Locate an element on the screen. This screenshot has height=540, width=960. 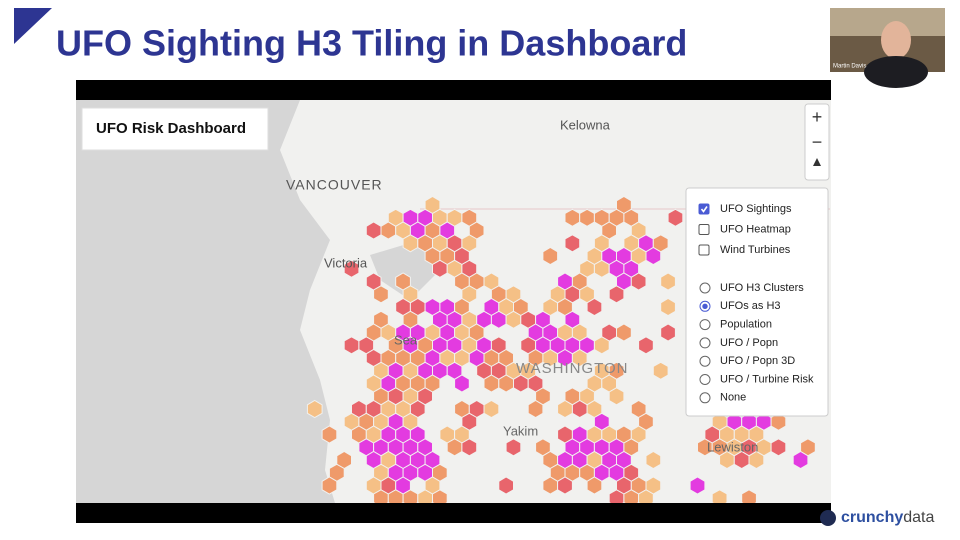
webcam-shirt is located at coordinates (896, 72).